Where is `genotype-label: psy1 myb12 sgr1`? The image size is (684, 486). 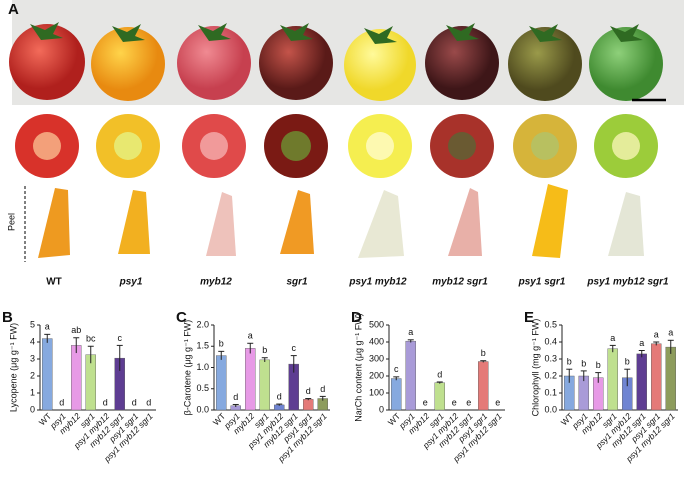 genotype-label: psy1 myb12 sgr1 is located at coordinates (627, 282).